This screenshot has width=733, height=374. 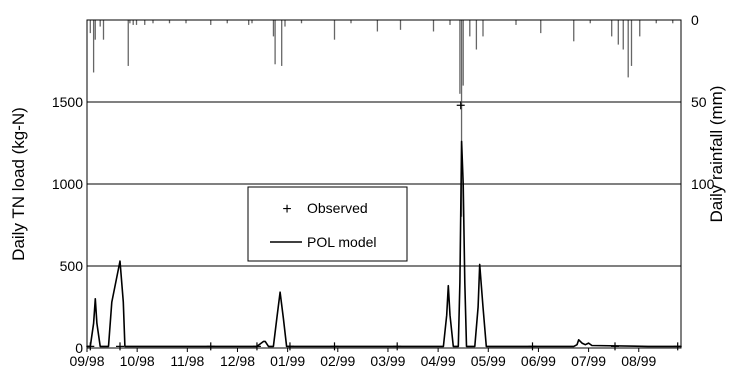 What do you see at coordinates (187, 361) in the screenshot?
I see `x-tick-label: 11/98` at bounding box center [187, 361].